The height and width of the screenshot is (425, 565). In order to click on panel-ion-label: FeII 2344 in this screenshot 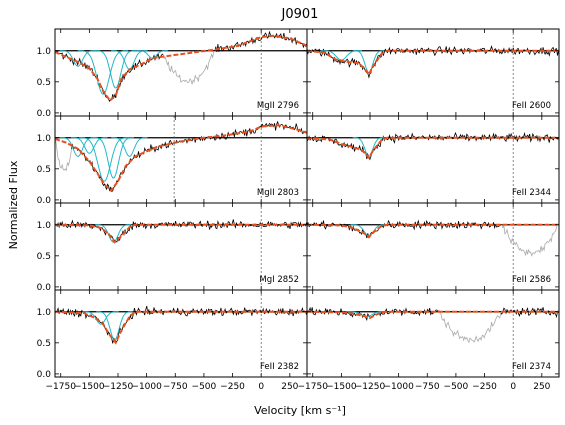, I will do `click(531, 193)`.